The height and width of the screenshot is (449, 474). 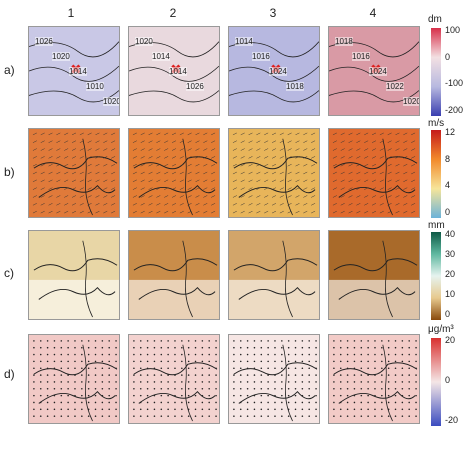 What do you see at coordinates (374, 173) in the screenshot?
I see `map-panel-r2-c4` at bounding box center [374, 173].